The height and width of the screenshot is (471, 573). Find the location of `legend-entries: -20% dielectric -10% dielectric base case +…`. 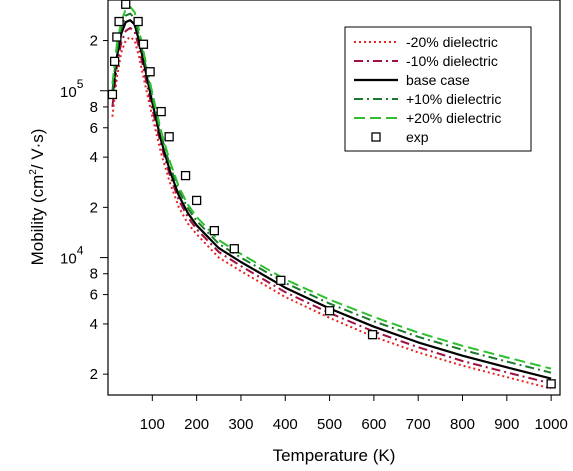

legend-entries: -20% dielectric -10% dielectric base case +… is located at coordinates (427, 89).